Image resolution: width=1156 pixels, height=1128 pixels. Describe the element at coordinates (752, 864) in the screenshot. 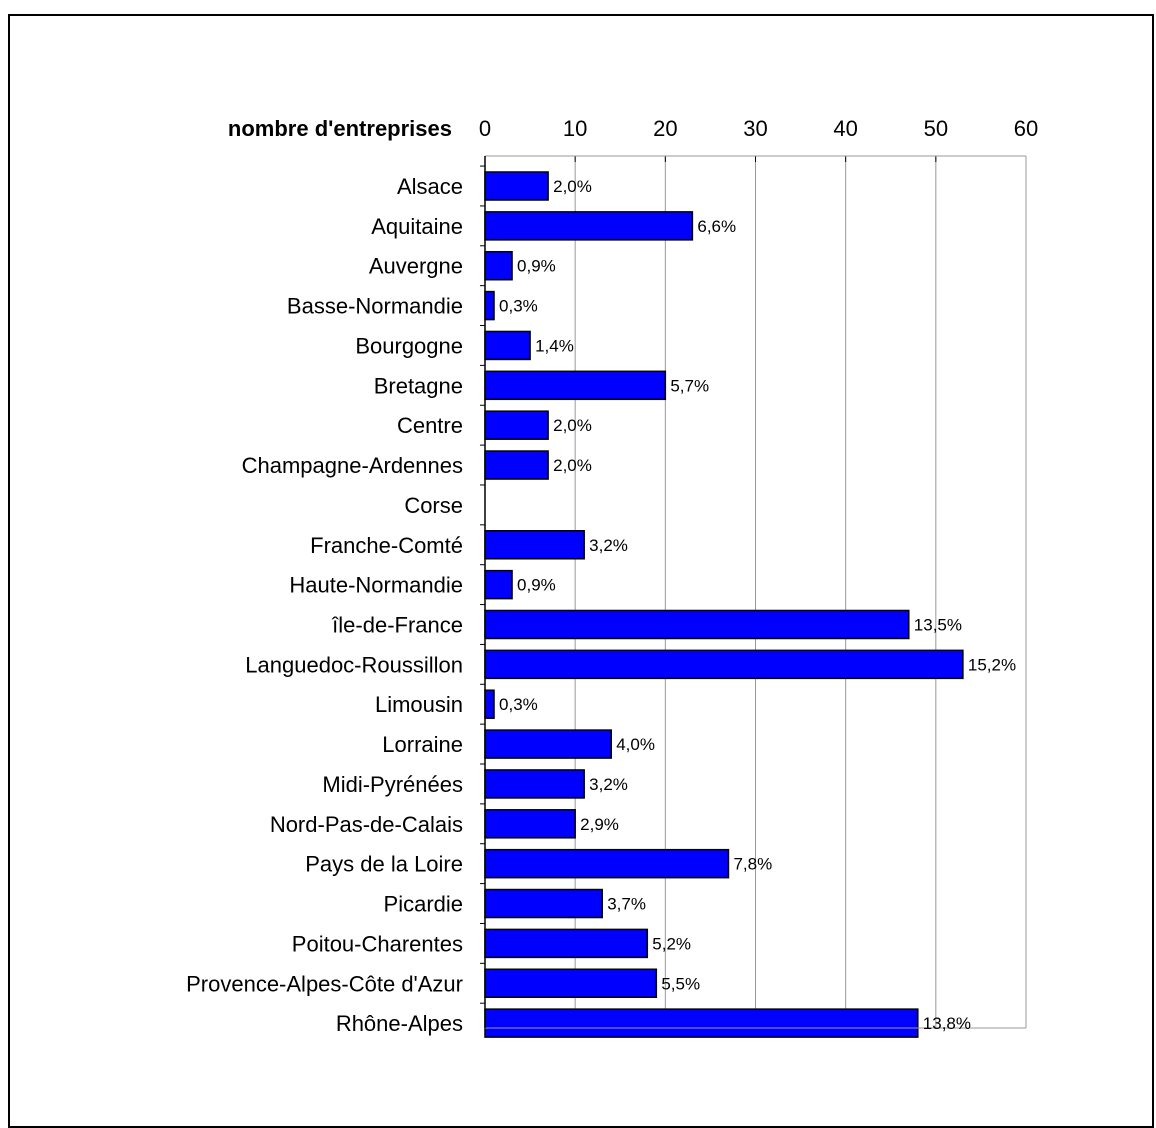

I see `data-label: 7,8%` at that location.